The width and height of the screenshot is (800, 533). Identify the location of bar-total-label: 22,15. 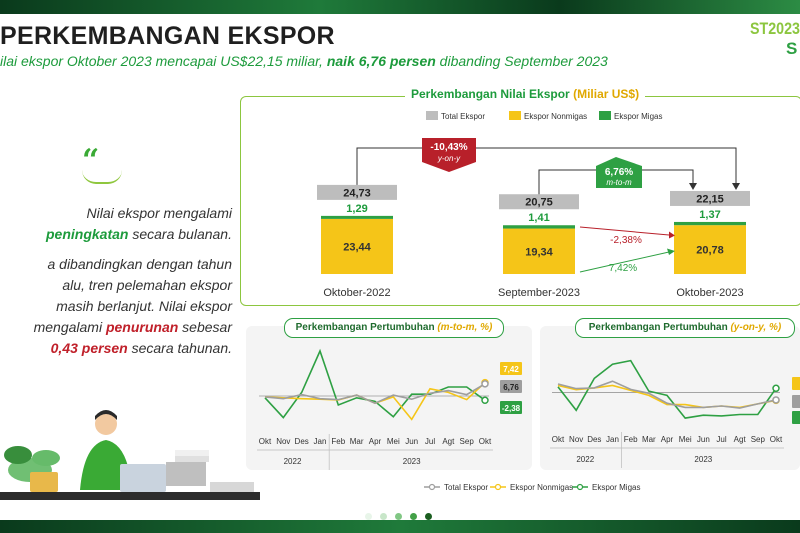
(710, 199).